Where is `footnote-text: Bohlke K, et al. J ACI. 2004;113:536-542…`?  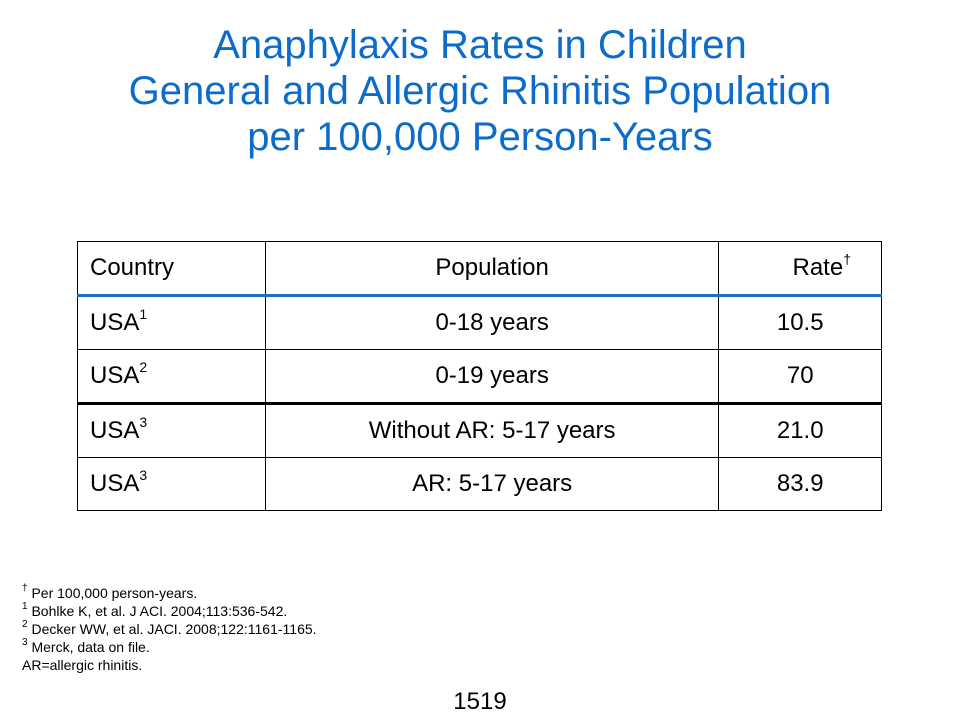
footnote-text: Bohlke K, et al. J ACI. 2004;113:536-542… is located at coordinates (157, 611).